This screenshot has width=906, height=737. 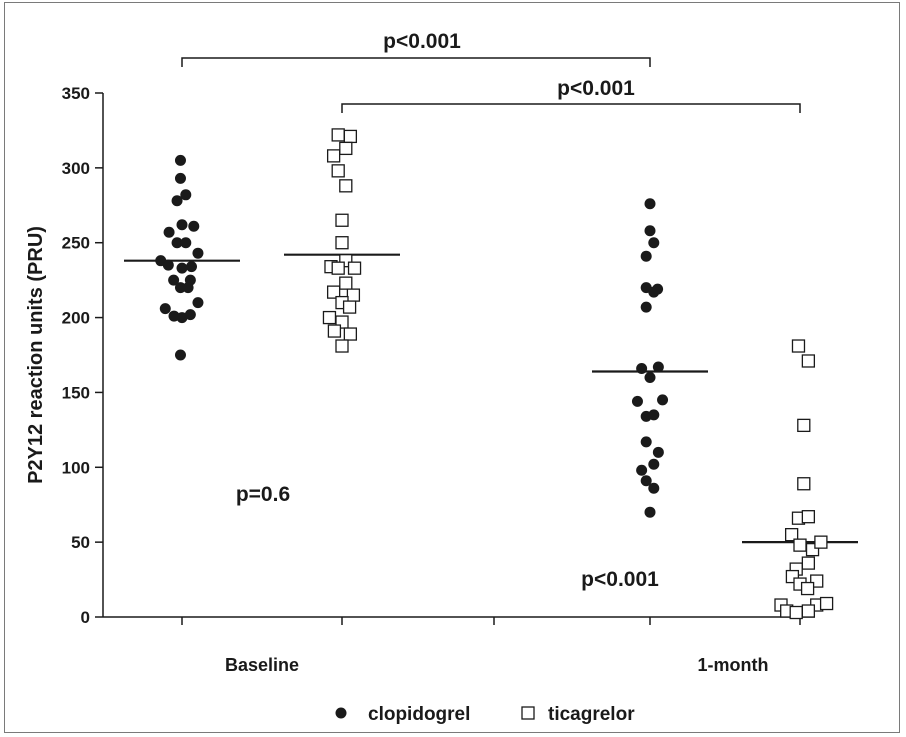 I want to click on bracket-ticagrelor, so click(x=571, y=108).